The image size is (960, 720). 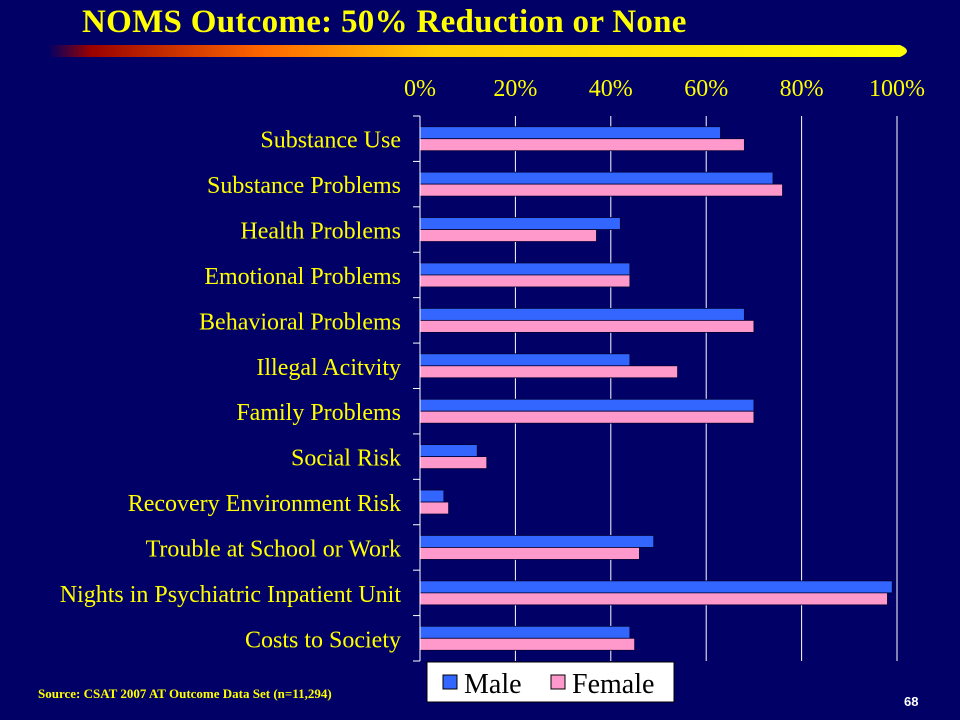 What do you see at coordinates (477, 51) in the screenshot?
I see `title-underline-swoosh` at bounding box center [477, 51].